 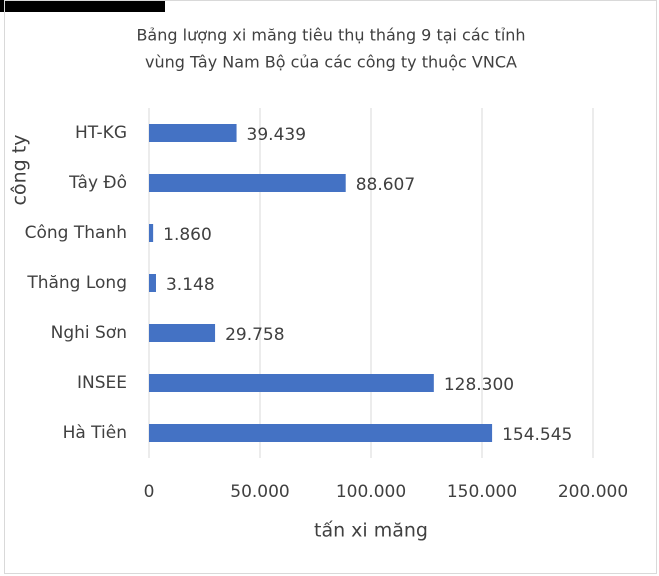 What do you see at coordinates (89, 333) in the screenshot?
I see `y-tick-label: Nghi Sơn` at bounding box center [89, 333].